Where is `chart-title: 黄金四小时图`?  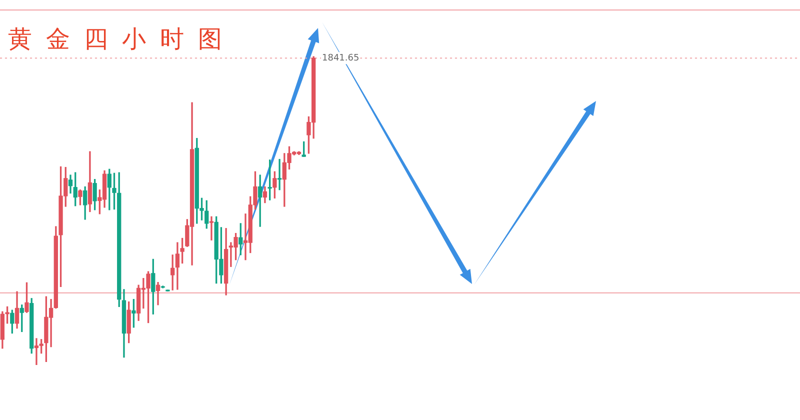
chart-title: 黄金四小时图 is located at coordinates (122, 39).